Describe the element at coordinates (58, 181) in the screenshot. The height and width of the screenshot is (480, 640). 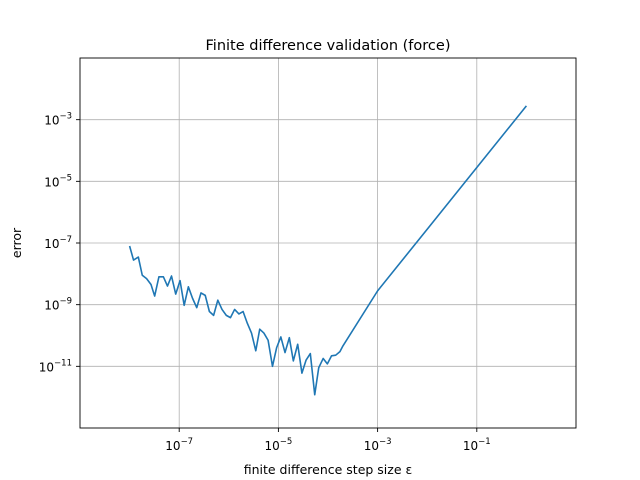
I see `y-tick-label: 10⁻⁵` at that location.